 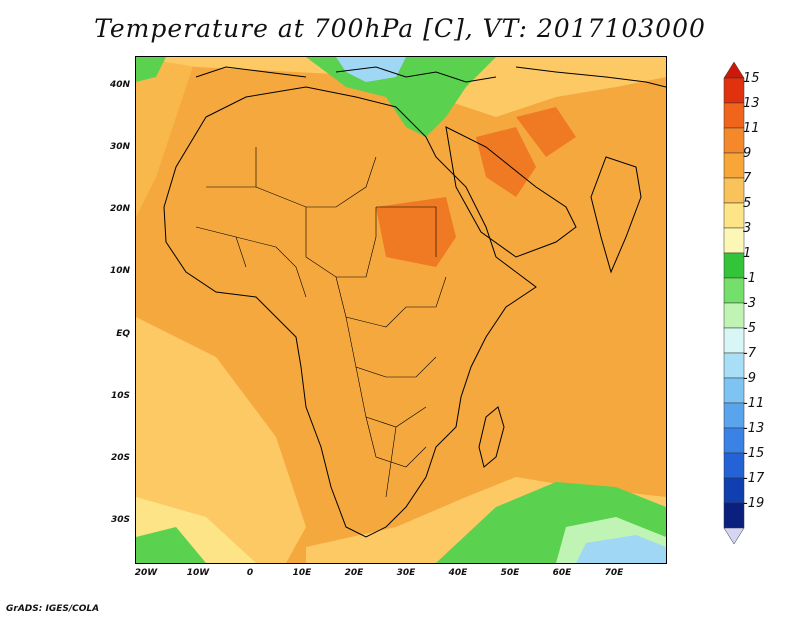 I want to click on lon-tick: 20E, so click(x=354, y=573).